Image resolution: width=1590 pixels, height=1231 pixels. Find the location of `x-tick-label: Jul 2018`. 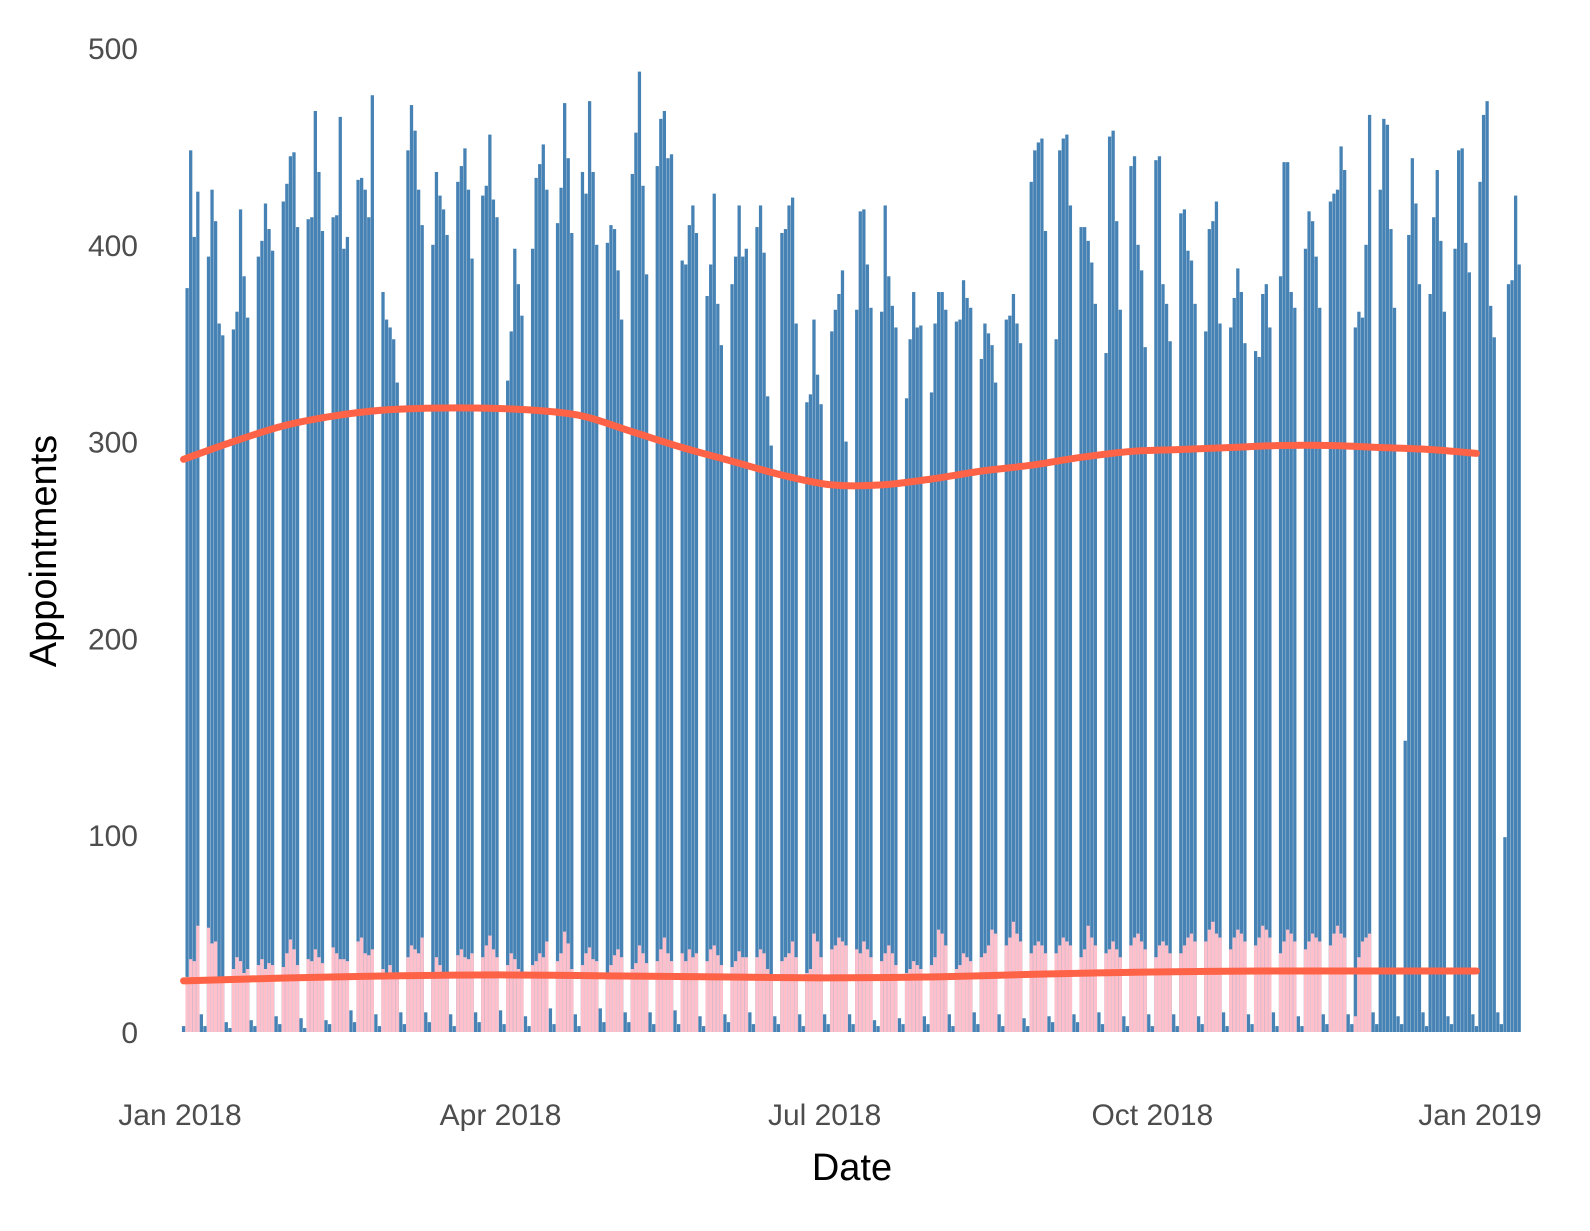

x-tick-label: Jul 2018 is located at coordinates (824, 1115).